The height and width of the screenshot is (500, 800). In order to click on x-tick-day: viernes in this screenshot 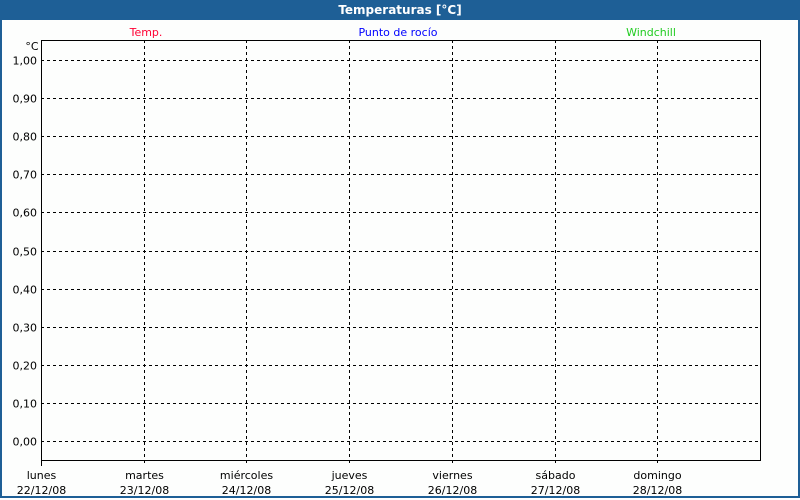, I will do `click(452, 475)`.